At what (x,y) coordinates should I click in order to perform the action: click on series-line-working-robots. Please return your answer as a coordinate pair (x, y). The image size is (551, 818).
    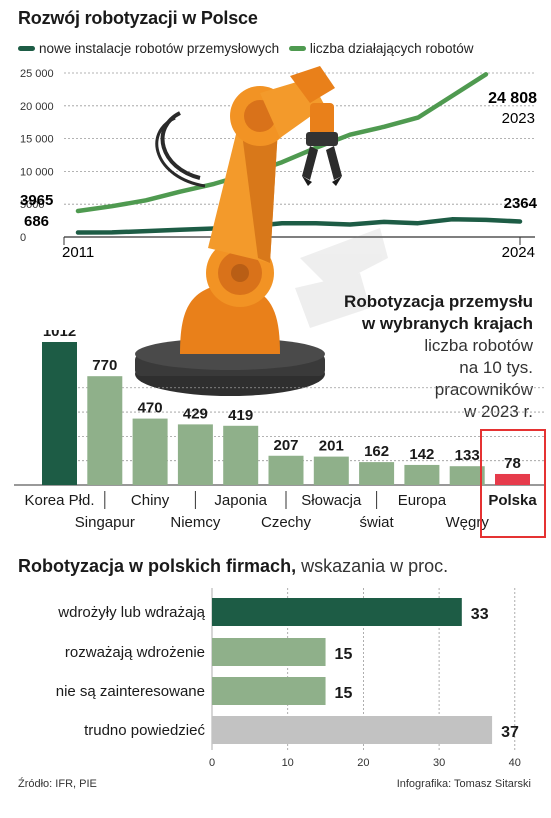
    Looking at the image, I should click on (282, 143).